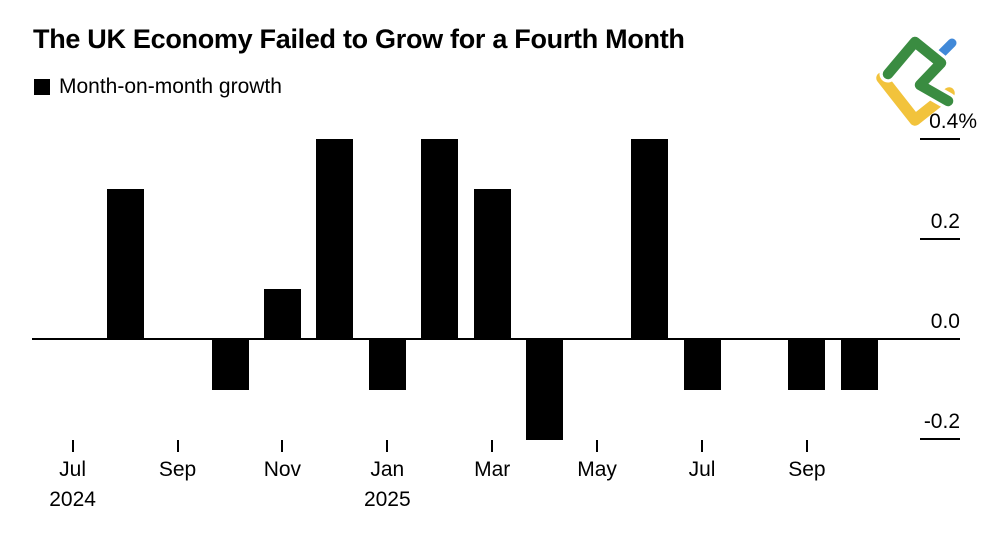 Image resolution: width=1000 pixels, height=545 pixels. What do you see at coordinates (282, 314) in the screenshot?
I see `bar-nov-2024` at bounding box center [282, 314].